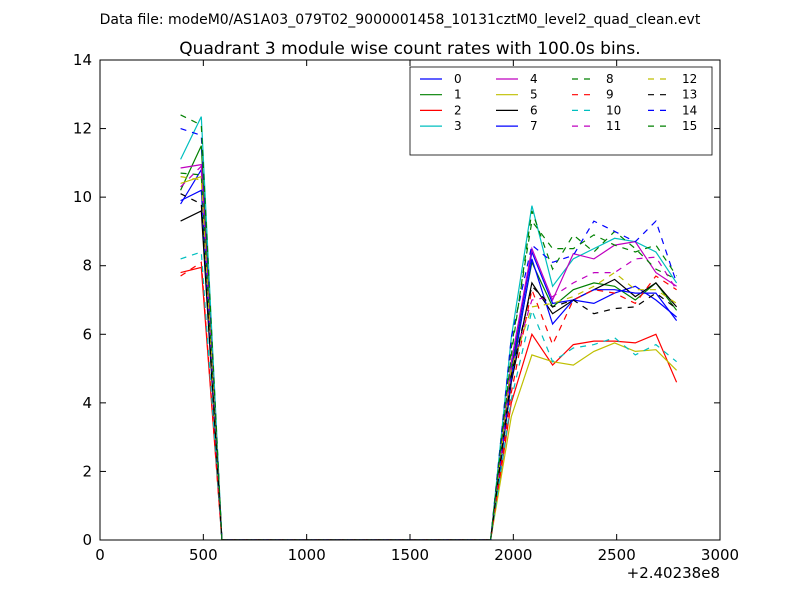  Describe the element at coordinates (203, 555) in the screenshot. I see `x-tick-label: 500` at that location.